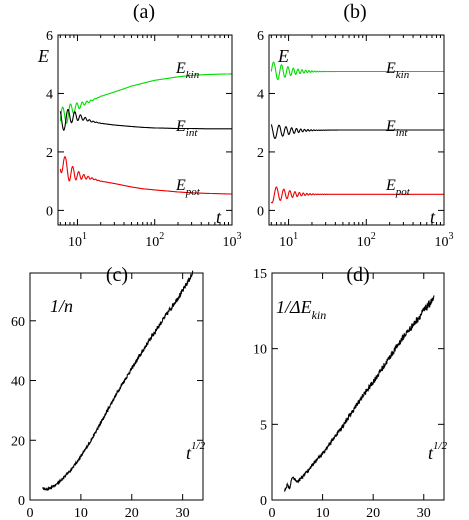  What do you see at coordinates (301, 309) in the screenshot?
I see `y-axis-label: 1/ΔEkin` at bounding box center [301, 309].